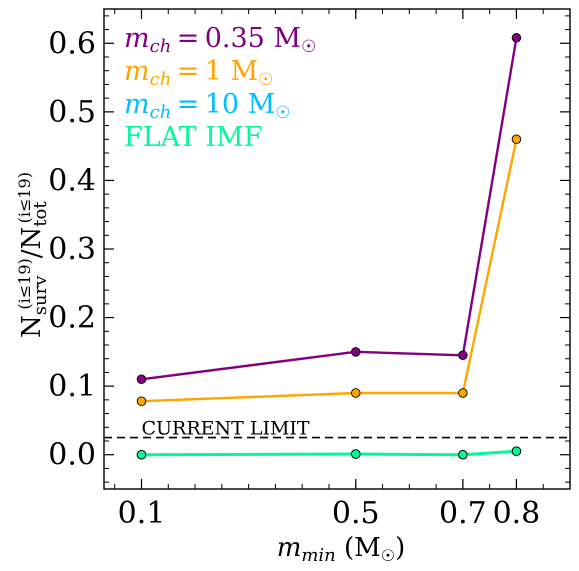  I want to click on x-tick-label: 0.1, so click(142, 513).